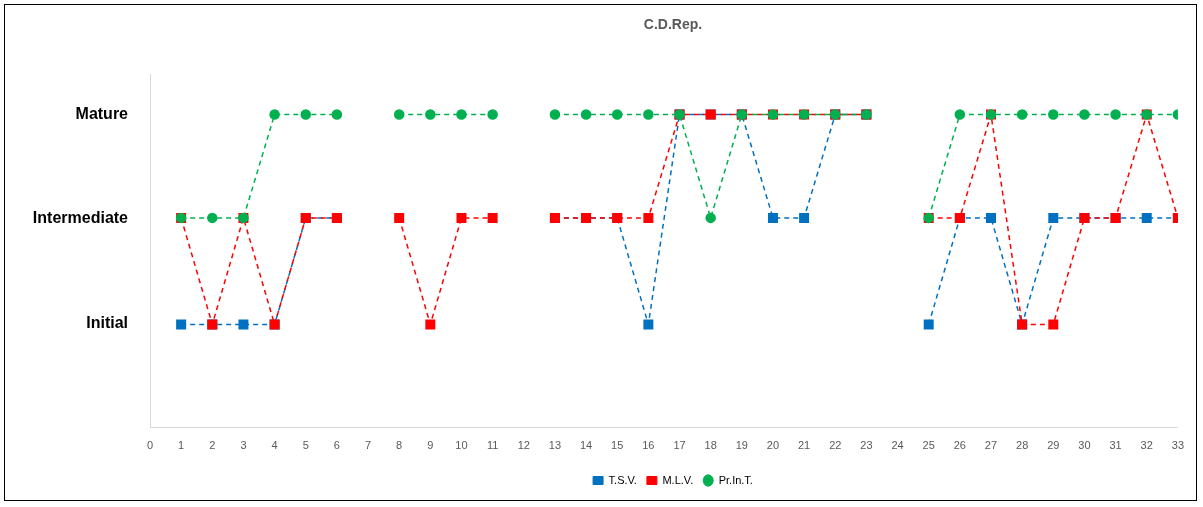  I want to click on x-tick-label: 6, so click(336, 445).